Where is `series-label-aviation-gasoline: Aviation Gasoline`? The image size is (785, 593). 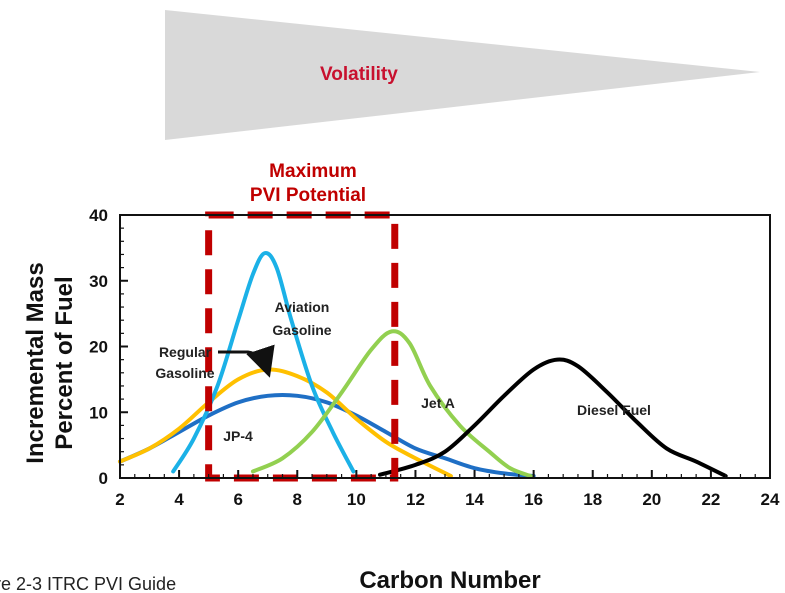 series-label-aviation-gasoline: Aviation Gasoline is located at coordinates (301, 318).